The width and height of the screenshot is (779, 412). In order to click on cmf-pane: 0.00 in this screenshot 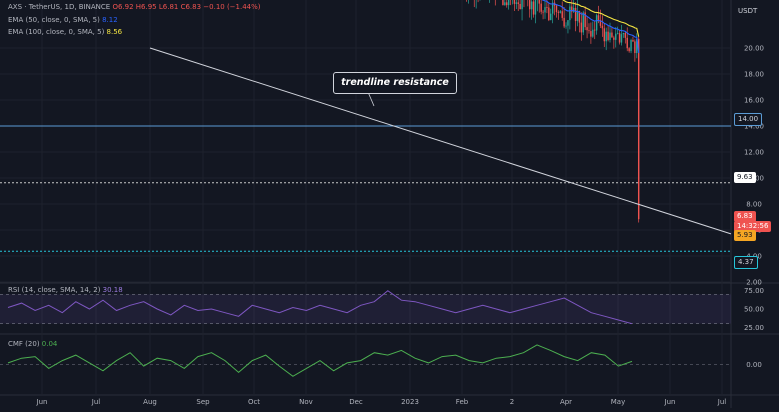, I will do `click(381, 360)`.